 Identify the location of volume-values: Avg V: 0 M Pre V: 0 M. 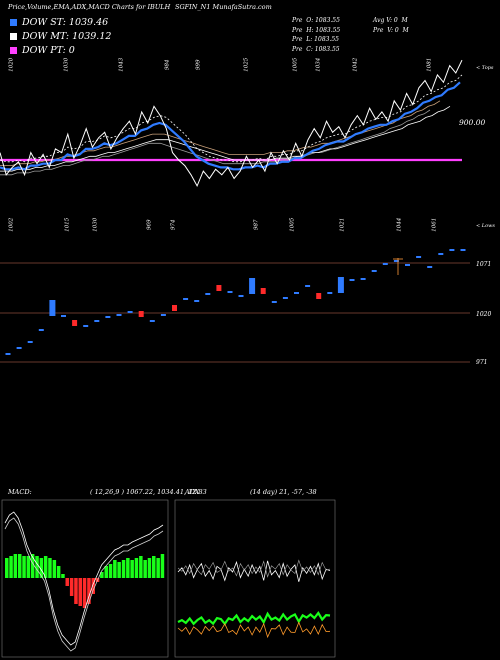
(391, 25).